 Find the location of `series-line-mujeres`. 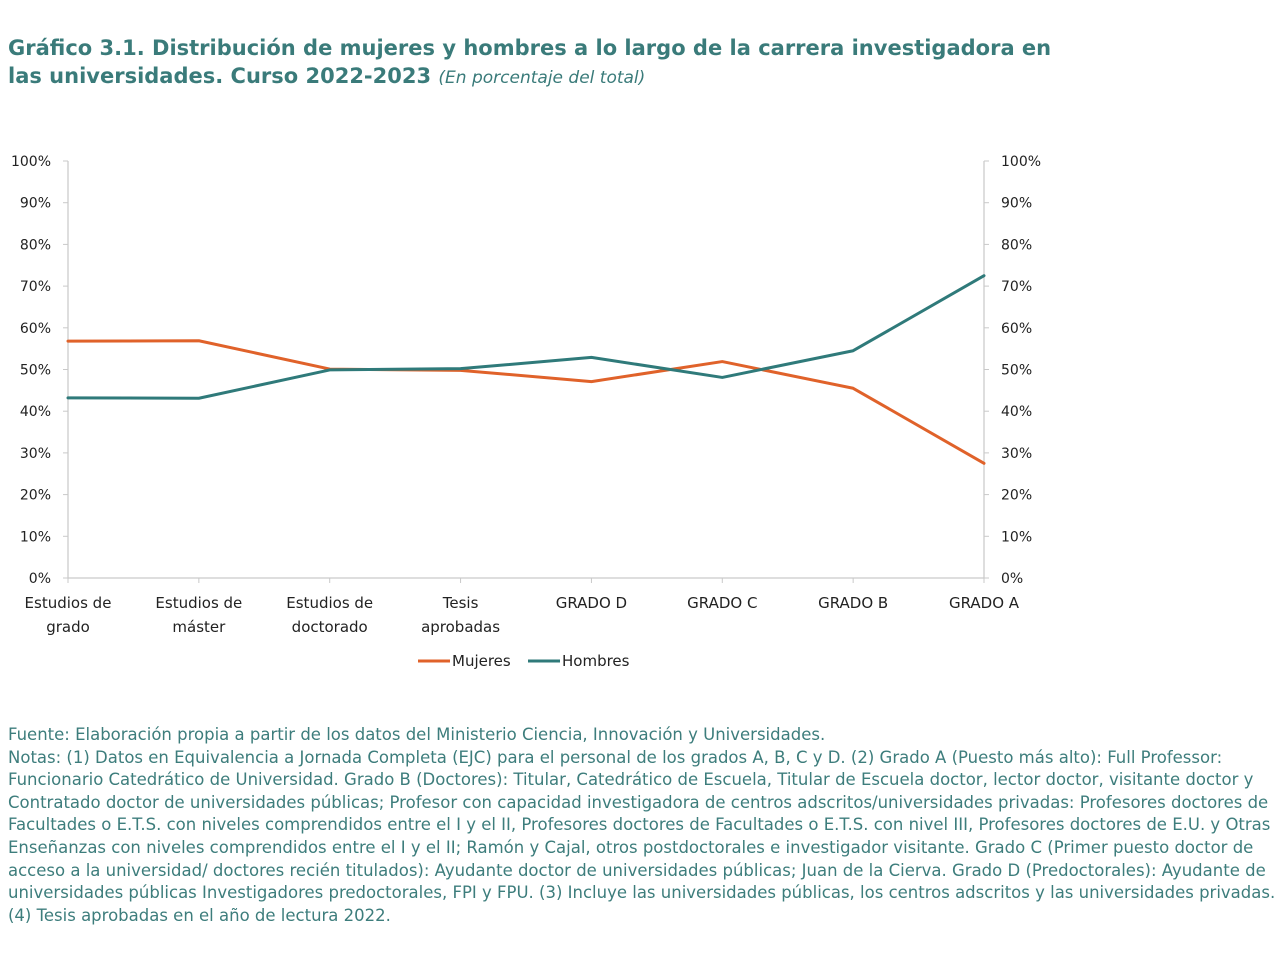

series-line-mujeres is located at coordinates (526, 402).